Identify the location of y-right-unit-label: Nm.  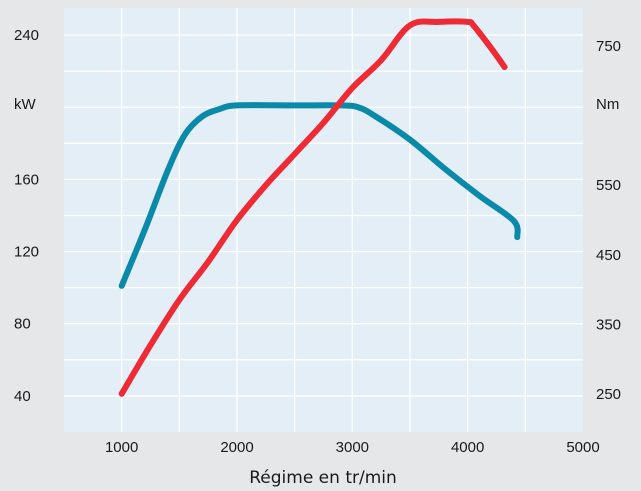
(607, 104).